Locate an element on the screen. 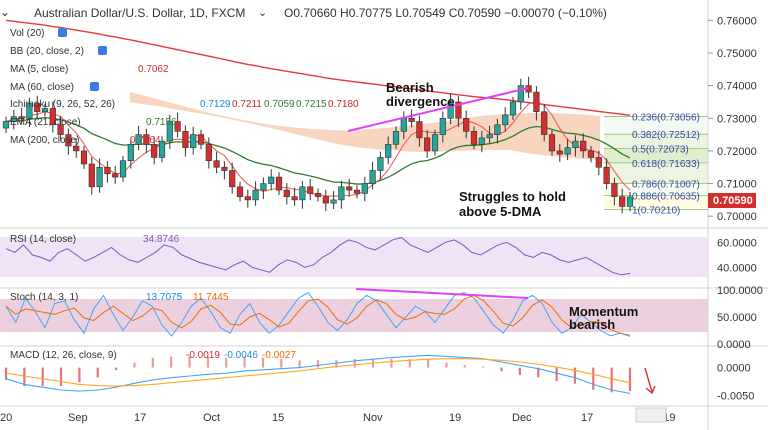 This screenshot has height=430, width=768. stoch-axis: 100.0000 50.0000 0.0000 is located at coordinates (740, 318).